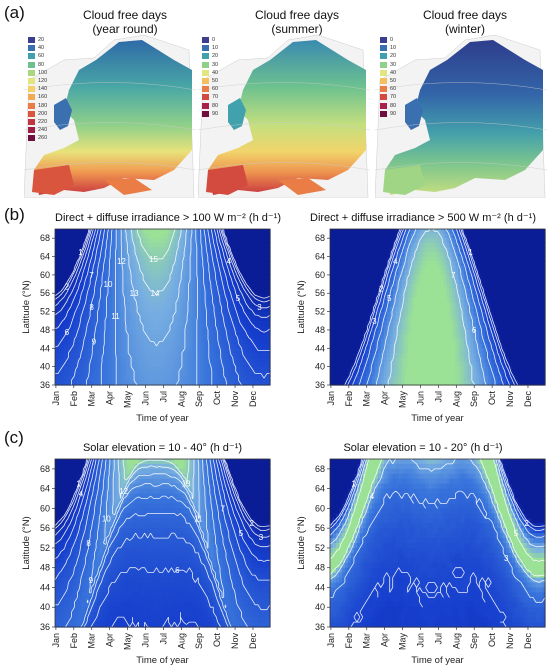  Describe the element at coordinates (145, 398) in the screenshot. I see `x-tick-label: Jun` at that location.